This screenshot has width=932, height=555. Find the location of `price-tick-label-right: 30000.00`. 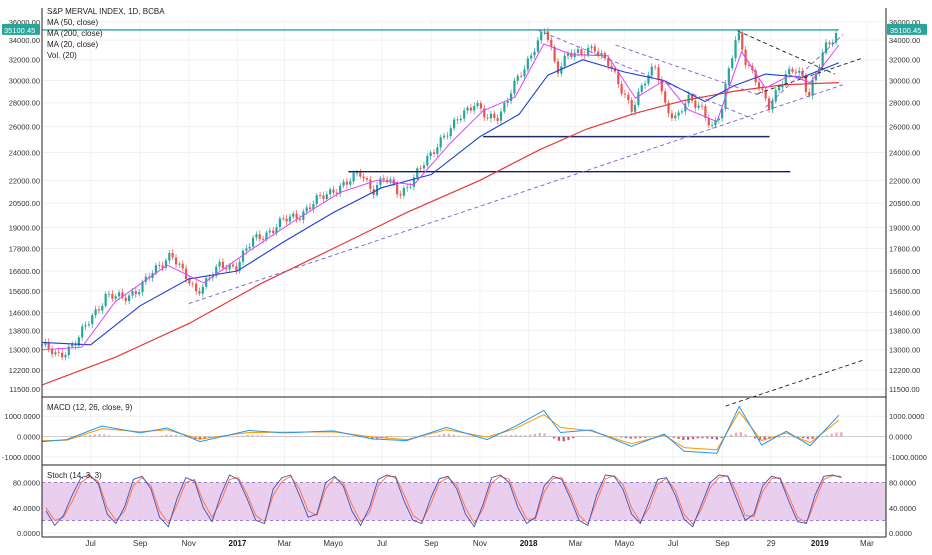

price-tick-label-right: 30000.00 is located at coordinates (904, 80).